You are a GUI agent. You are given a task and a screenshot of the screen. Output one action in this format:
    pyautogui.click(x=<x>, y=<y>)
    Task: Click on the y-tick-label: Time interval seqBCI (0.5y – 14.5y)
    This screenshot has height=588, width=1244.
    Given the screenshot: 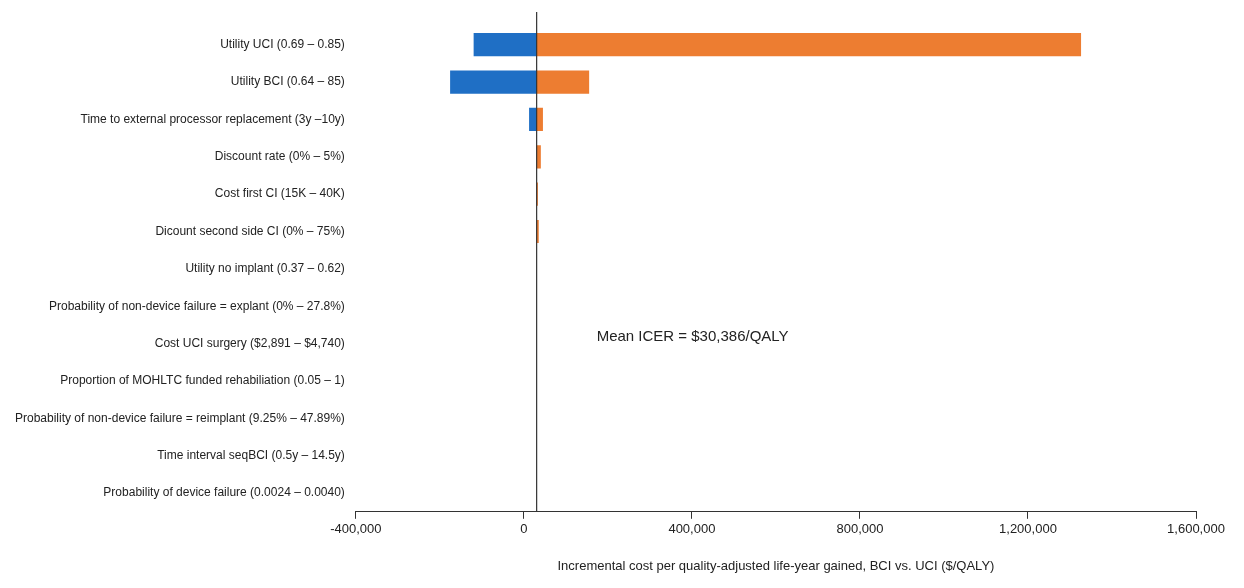 What is the action you would take?
    pyautogui.click(x=251, y=455)
    